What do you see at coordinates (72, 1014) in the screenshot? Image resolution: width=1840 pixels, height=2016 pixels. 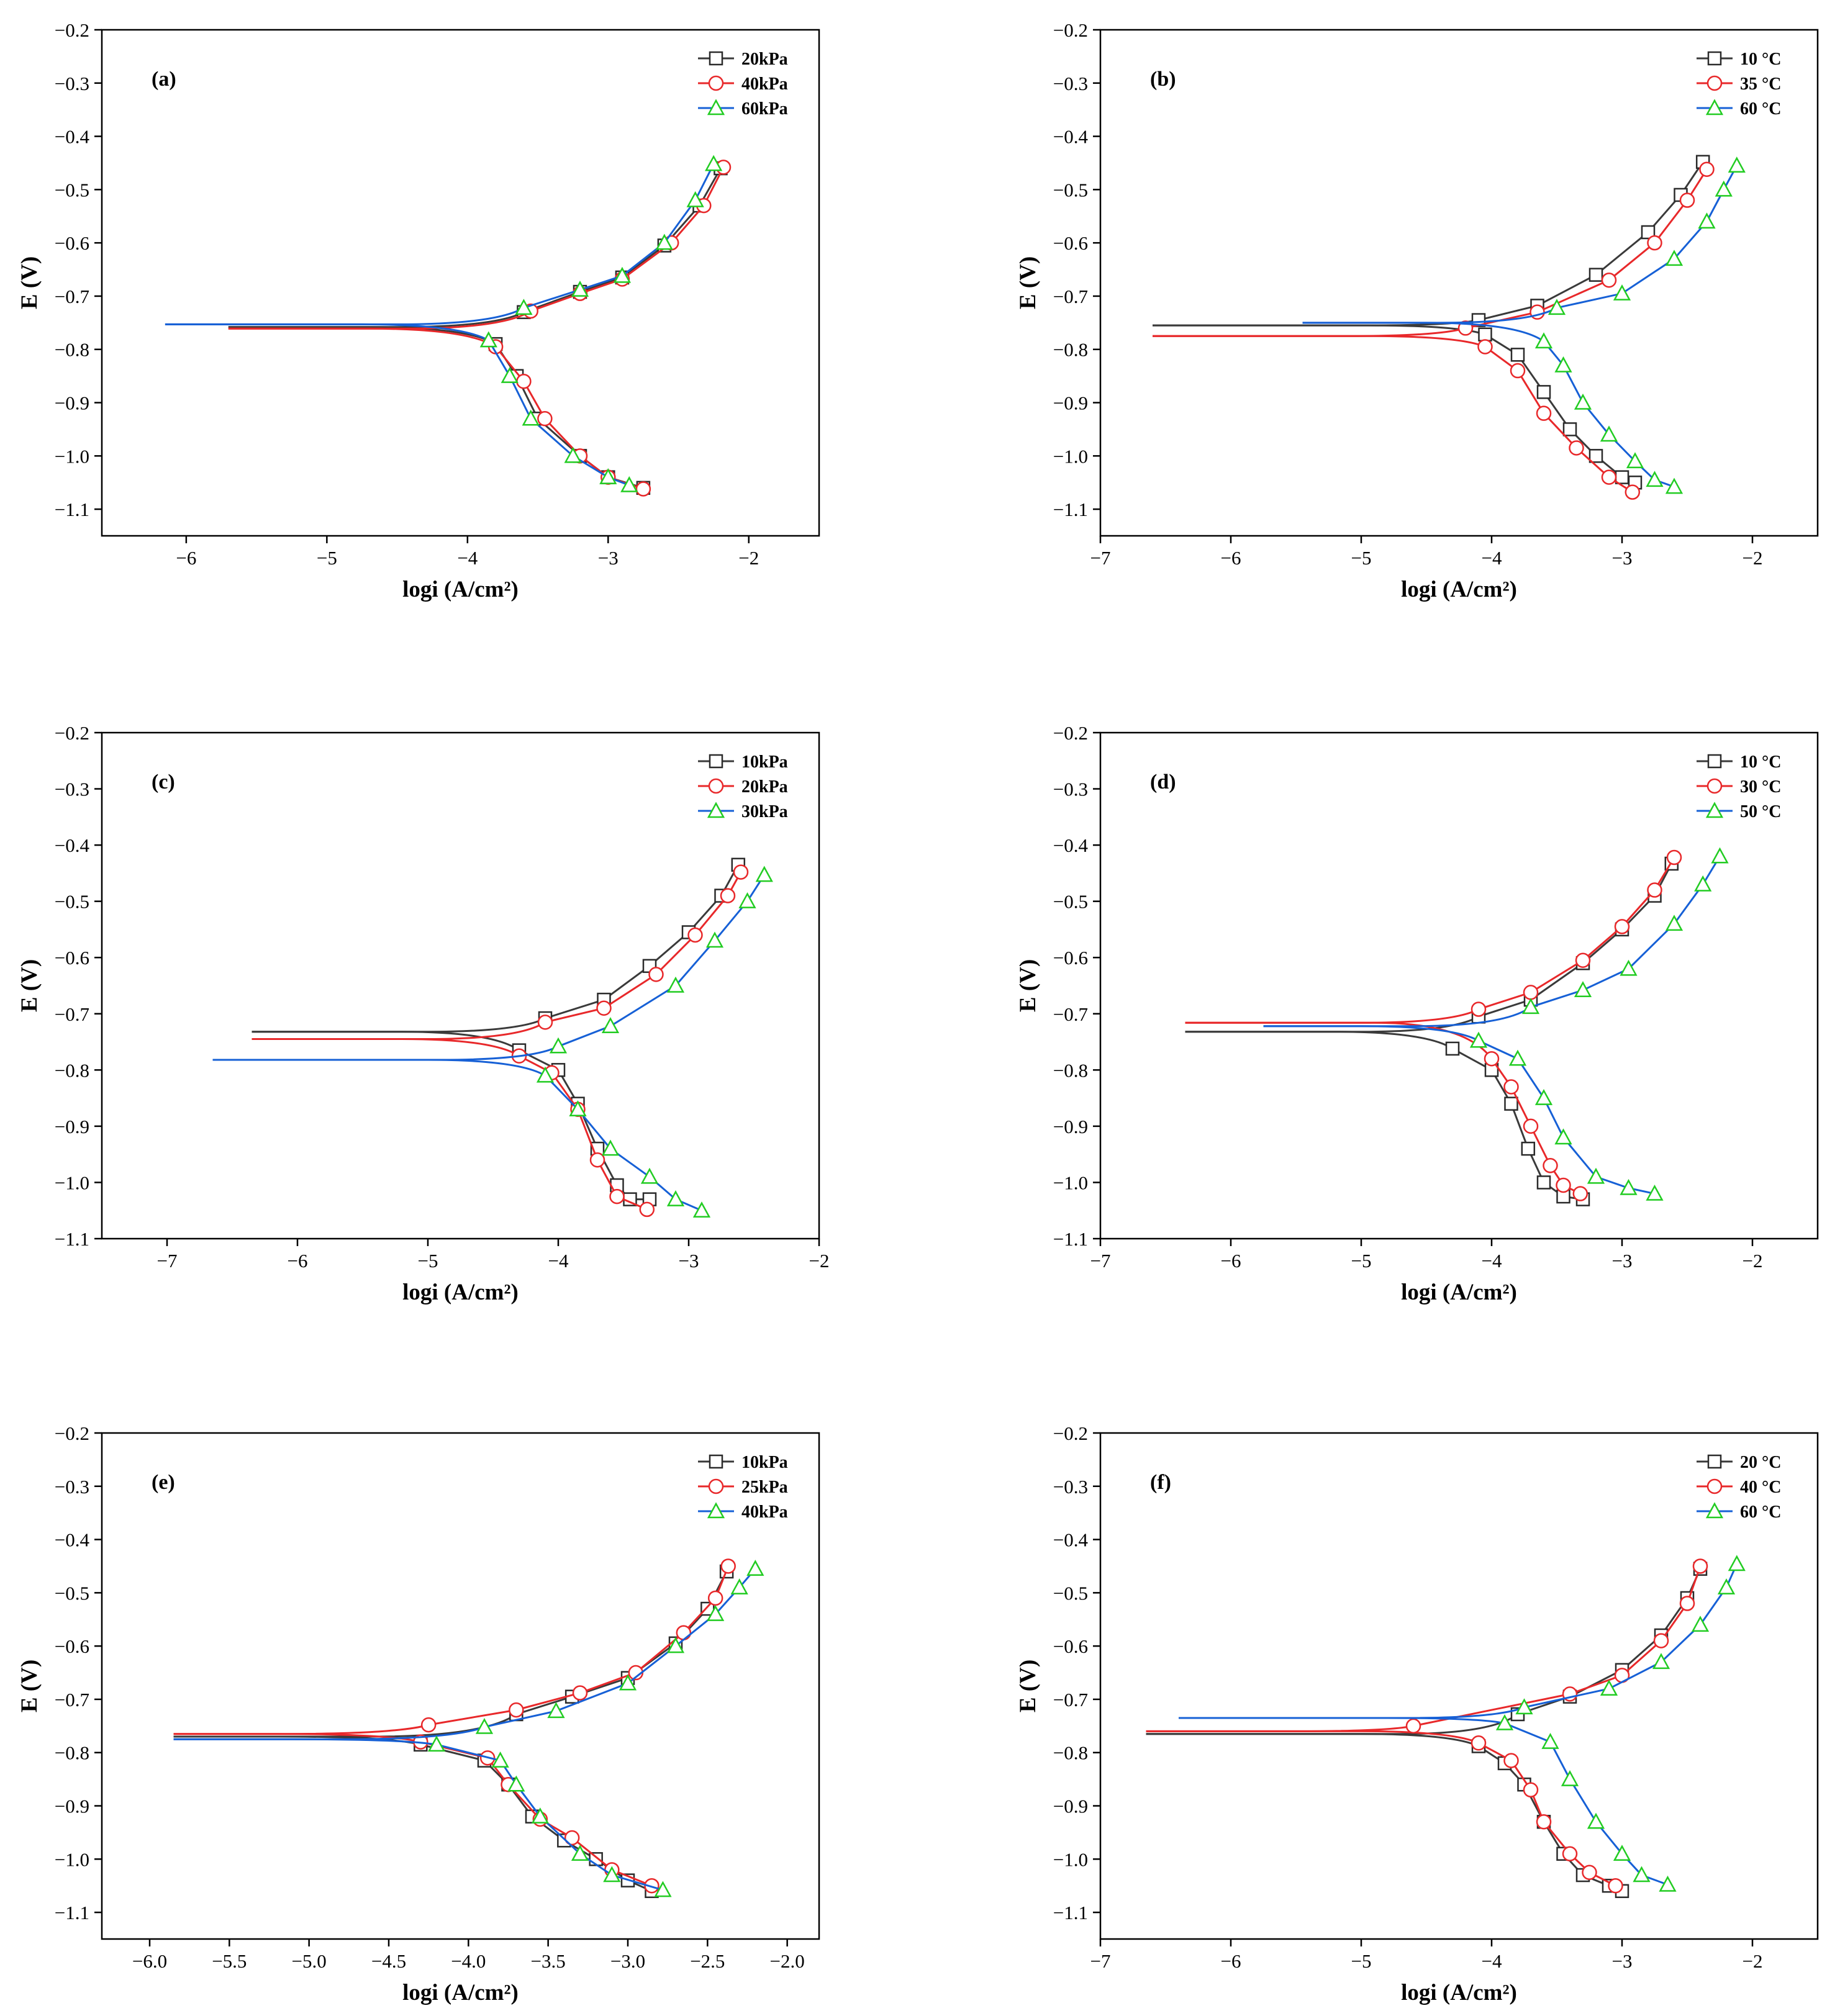 I see `y-tick-label: −0.7` at bounding box center [72, 1014].